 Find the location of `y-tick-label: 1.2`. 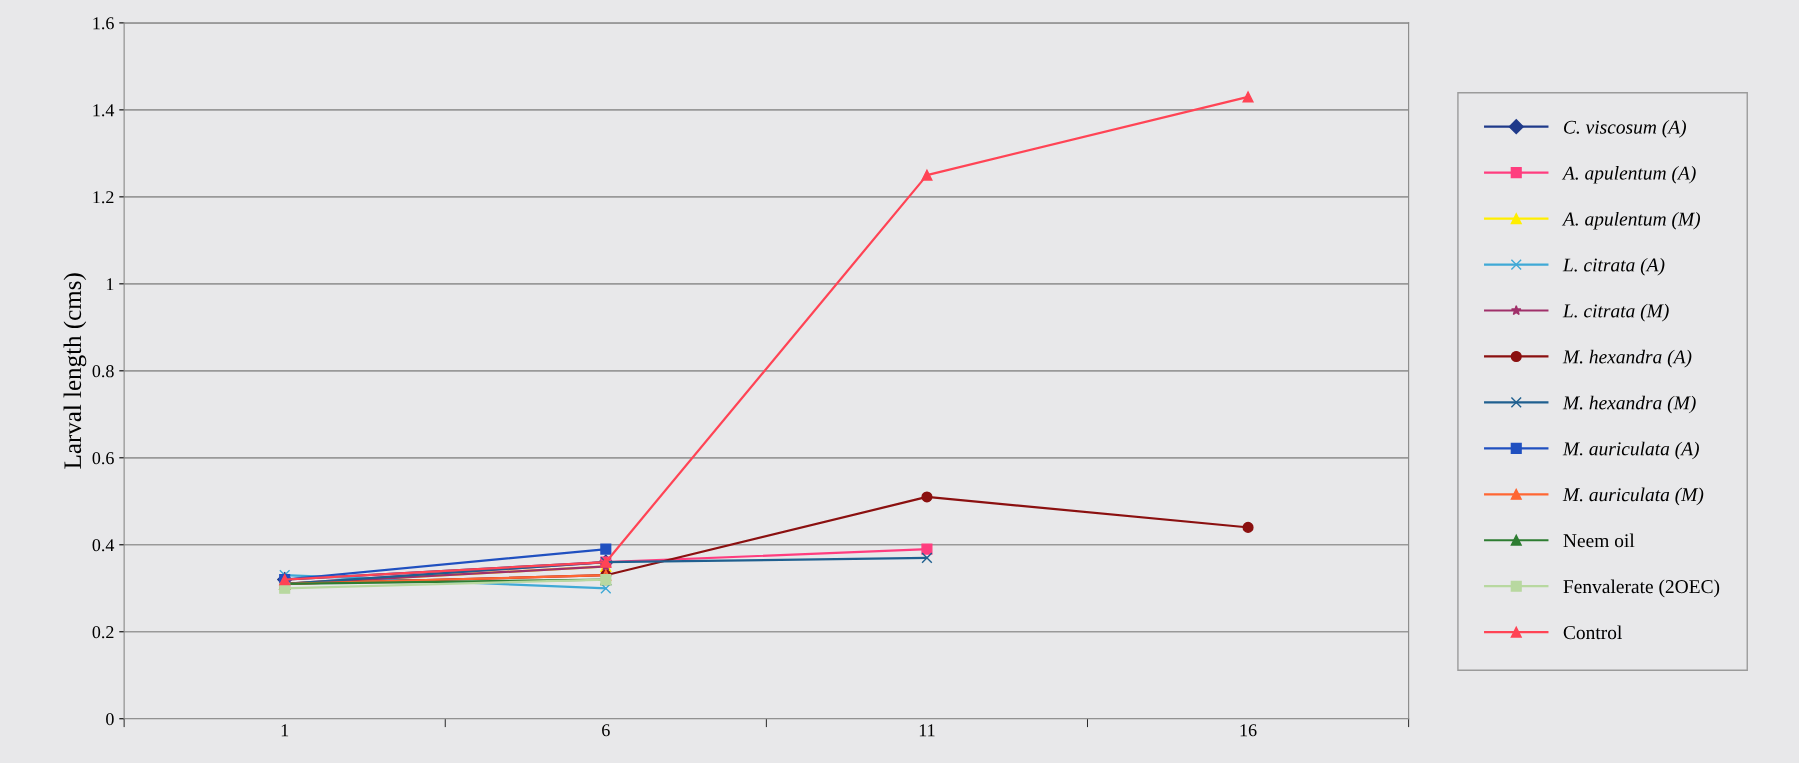

y-tick-label: 1.2 is located at coordinates (103, 197).